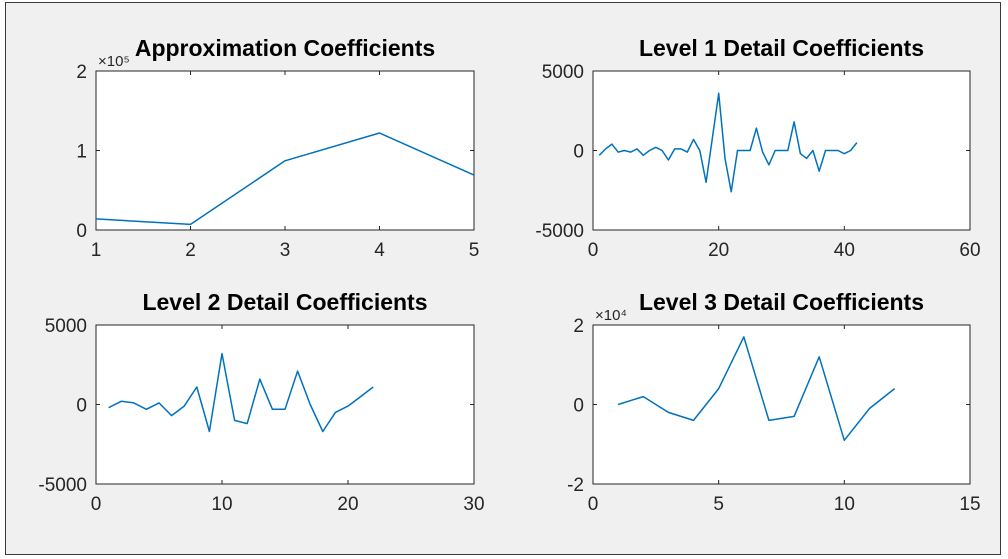  Describe the element at coordinates (969, 250) in the screenshot. I see `x-tick-label: 60` at that location.